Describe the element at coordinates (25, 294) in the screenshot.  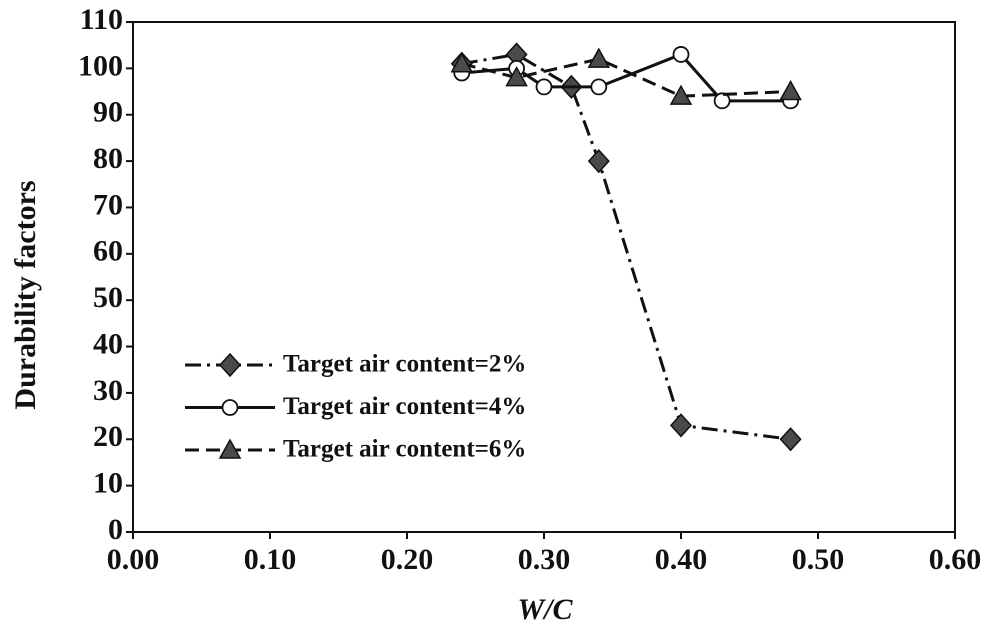
I see `y-axis-title: Durability factors` at that location.